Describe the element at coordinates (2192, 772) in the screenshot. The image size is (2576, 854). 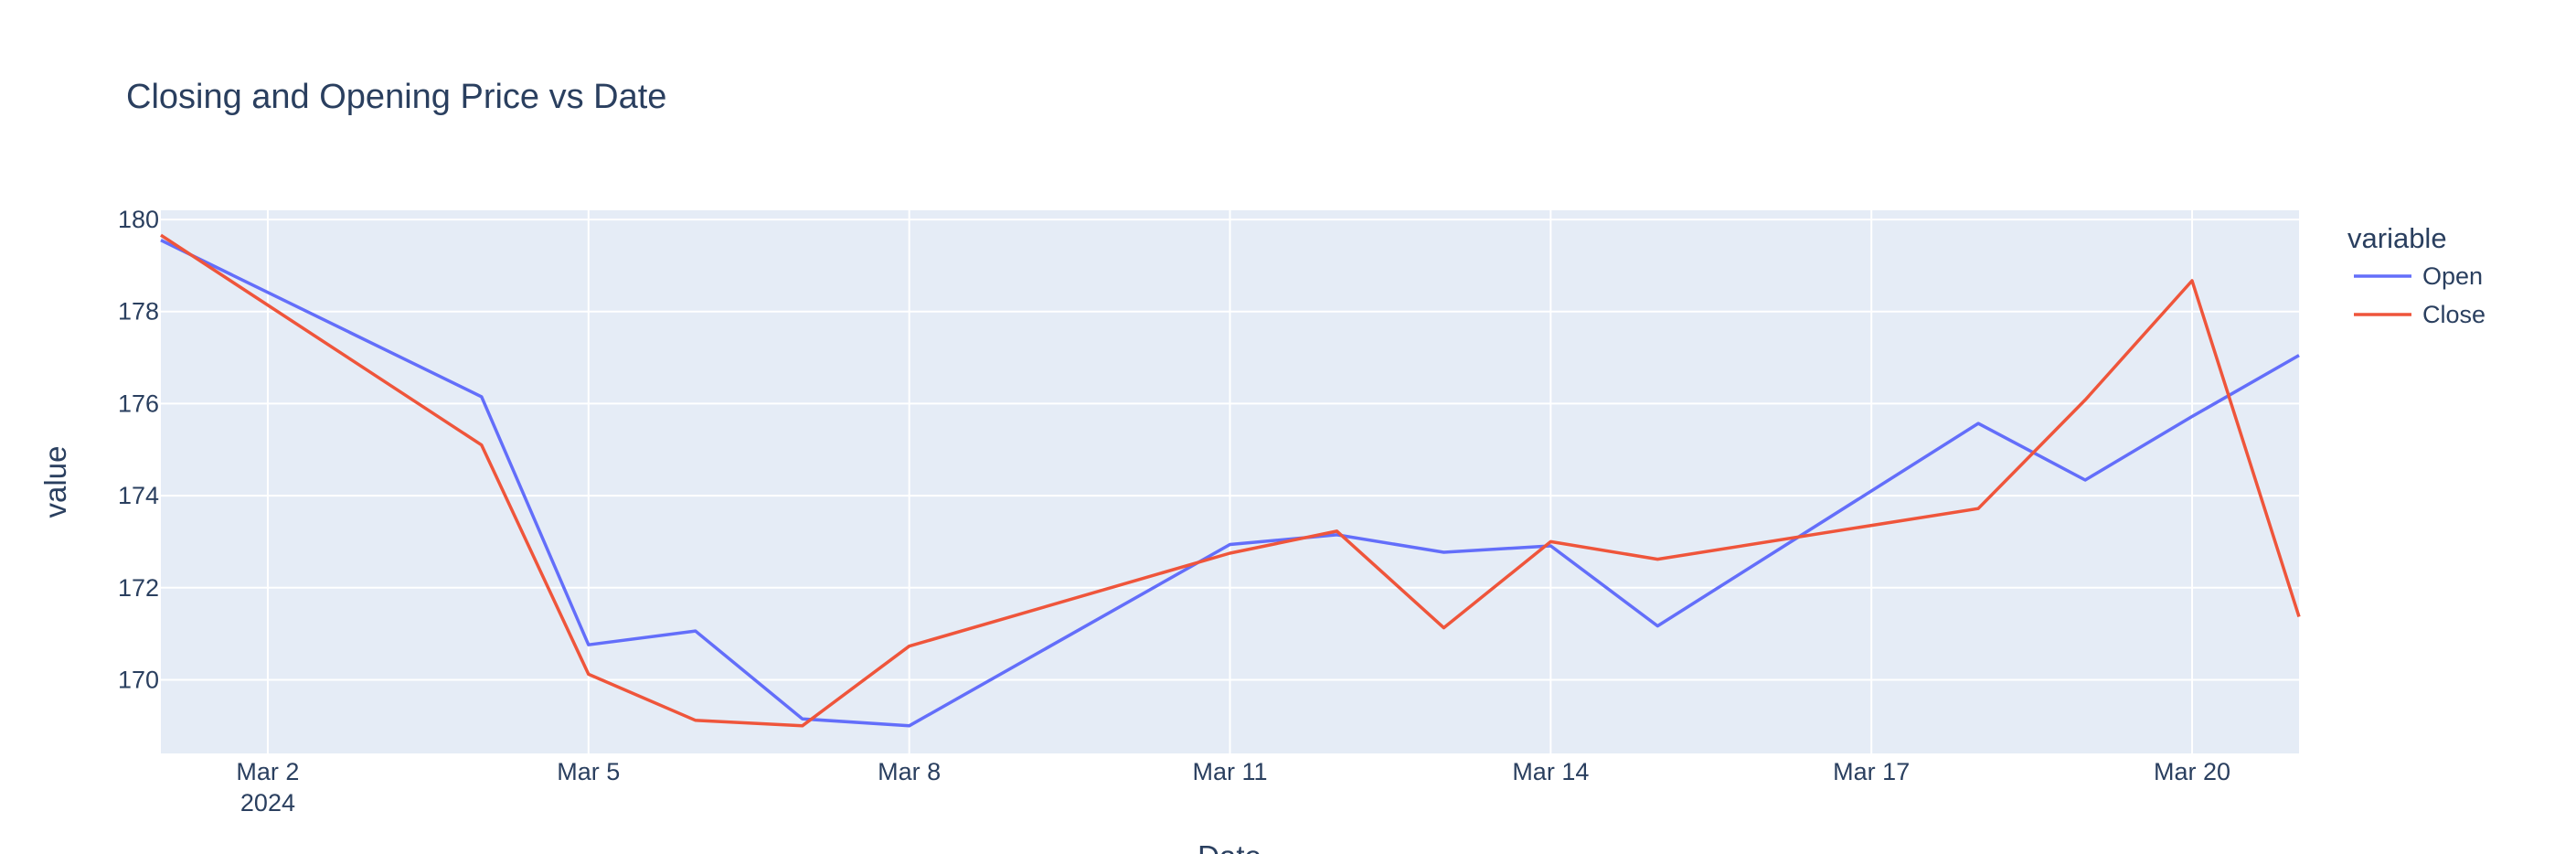
I see `x-tick-label: Mar 20` at that location.